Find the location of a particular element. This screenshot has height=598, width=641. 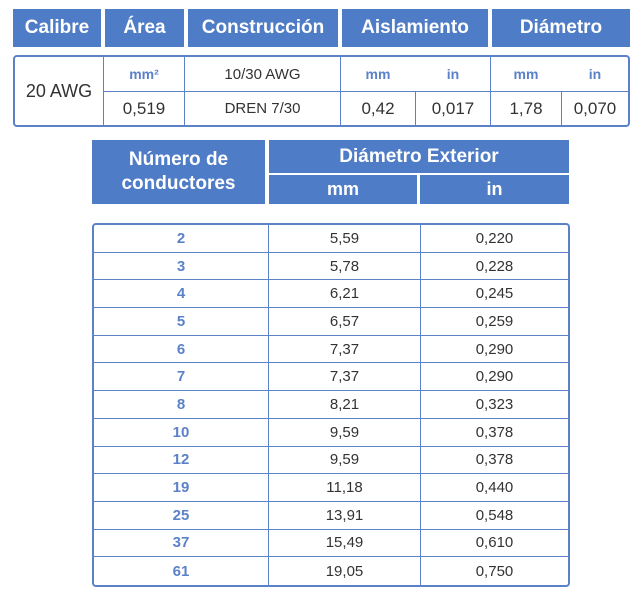

conductor-count: 3 is located at coordinates (181, 266).